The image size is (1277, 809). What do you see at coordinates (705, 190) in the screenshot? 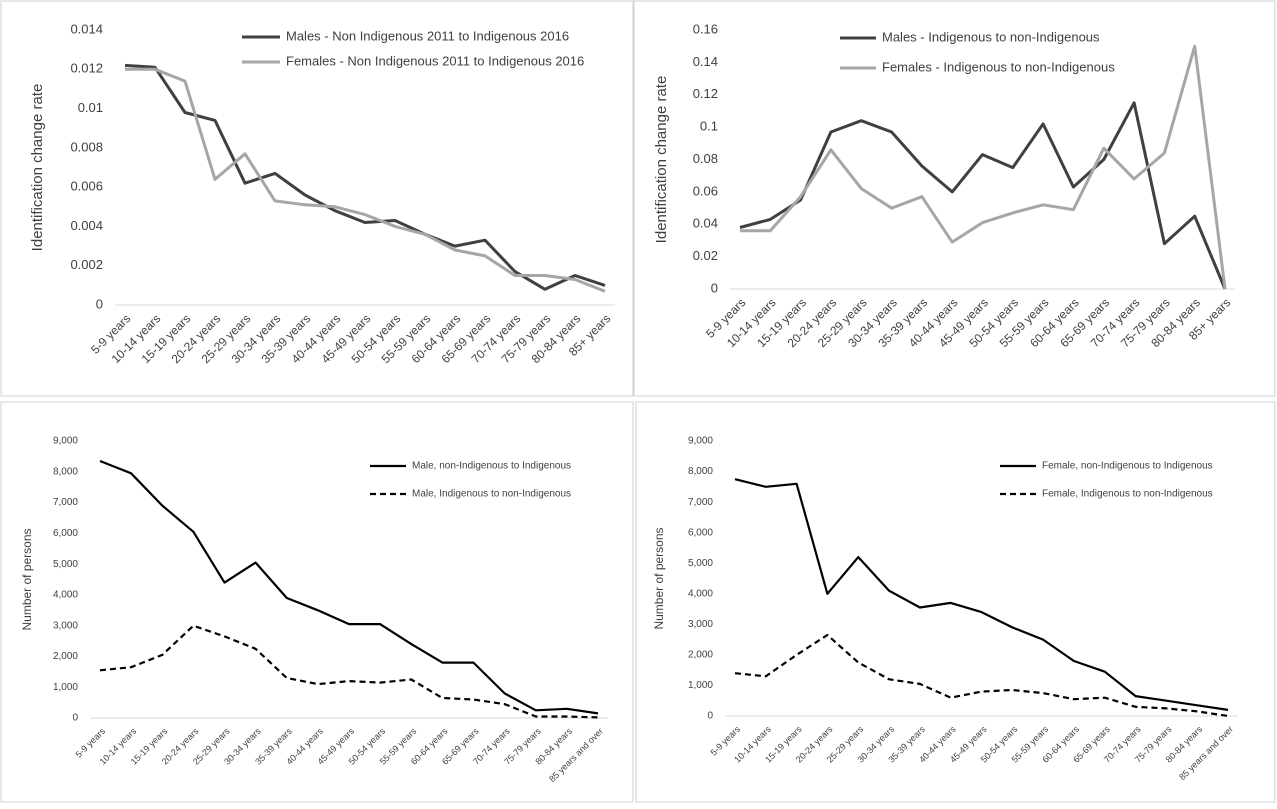
I see `y-tick-label: 0.06` at bounding box center [705, 190].